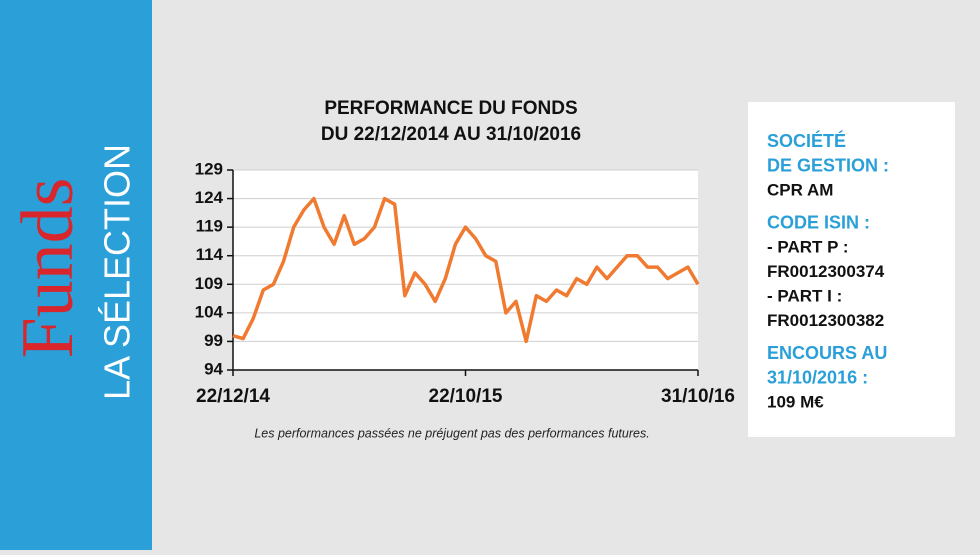  Describe the element at coordinates (698, 396) in the screenshot. I see `x-tick-label: 31/10/16` at that location.